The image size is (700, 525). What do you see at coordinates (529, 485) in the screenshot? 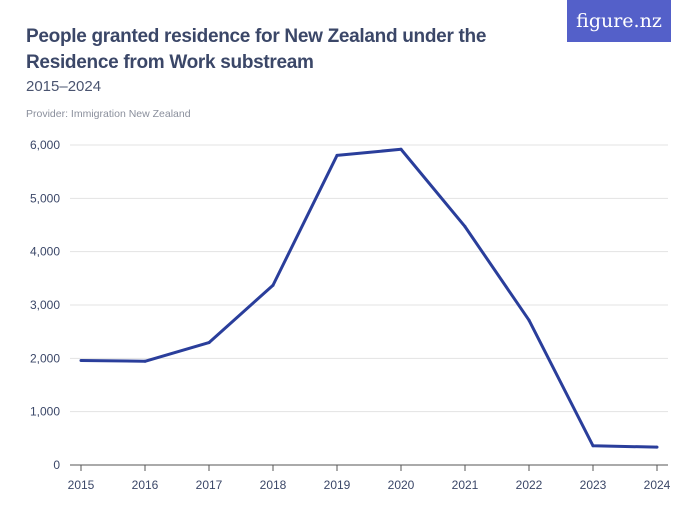
I see `x-tick-label: 2022` at bounding box center [529, 485].